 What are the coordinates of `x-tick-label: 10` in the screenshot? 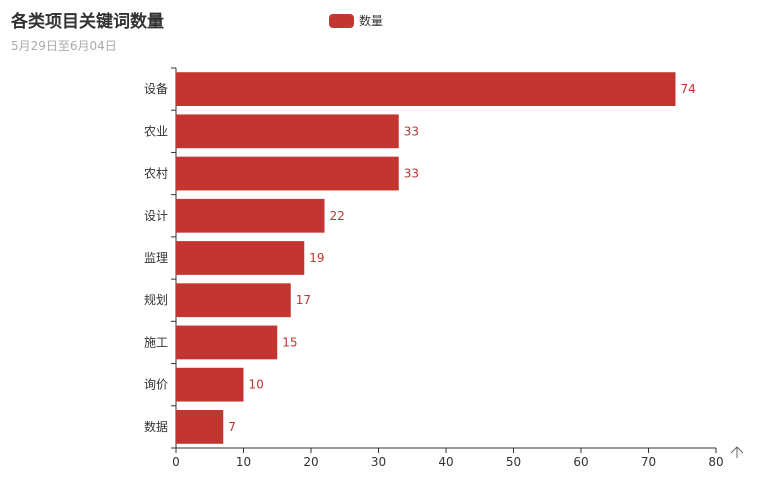 It's located at (243, 462).